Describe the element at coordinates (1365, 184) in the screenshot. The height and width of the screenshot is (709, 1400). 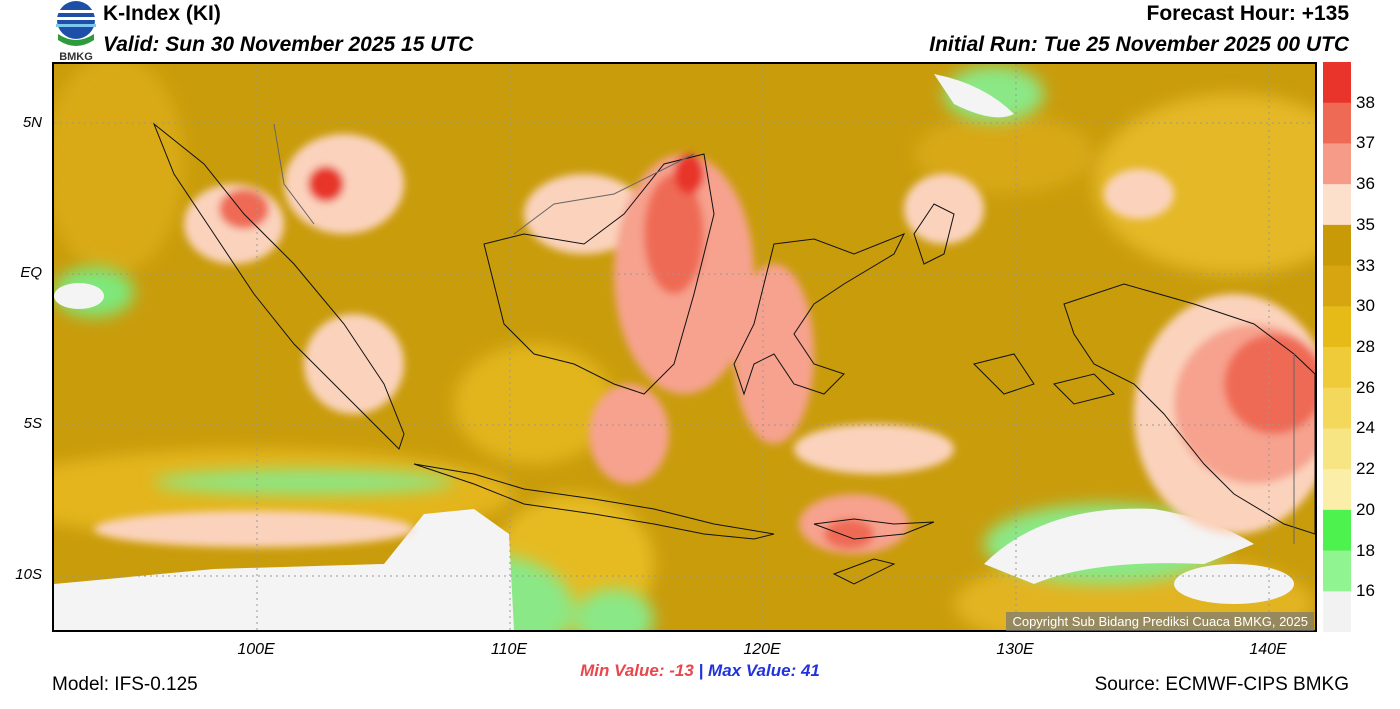
I see `colorbar-label: 36` at that location.